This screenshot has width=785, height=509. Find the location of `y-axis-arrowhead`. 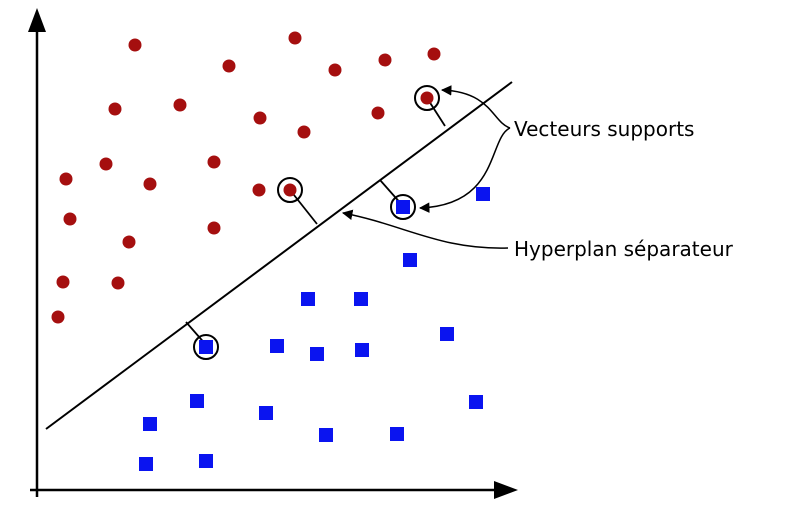

y-axis-arrowhead is located at coordinates (37, 20).